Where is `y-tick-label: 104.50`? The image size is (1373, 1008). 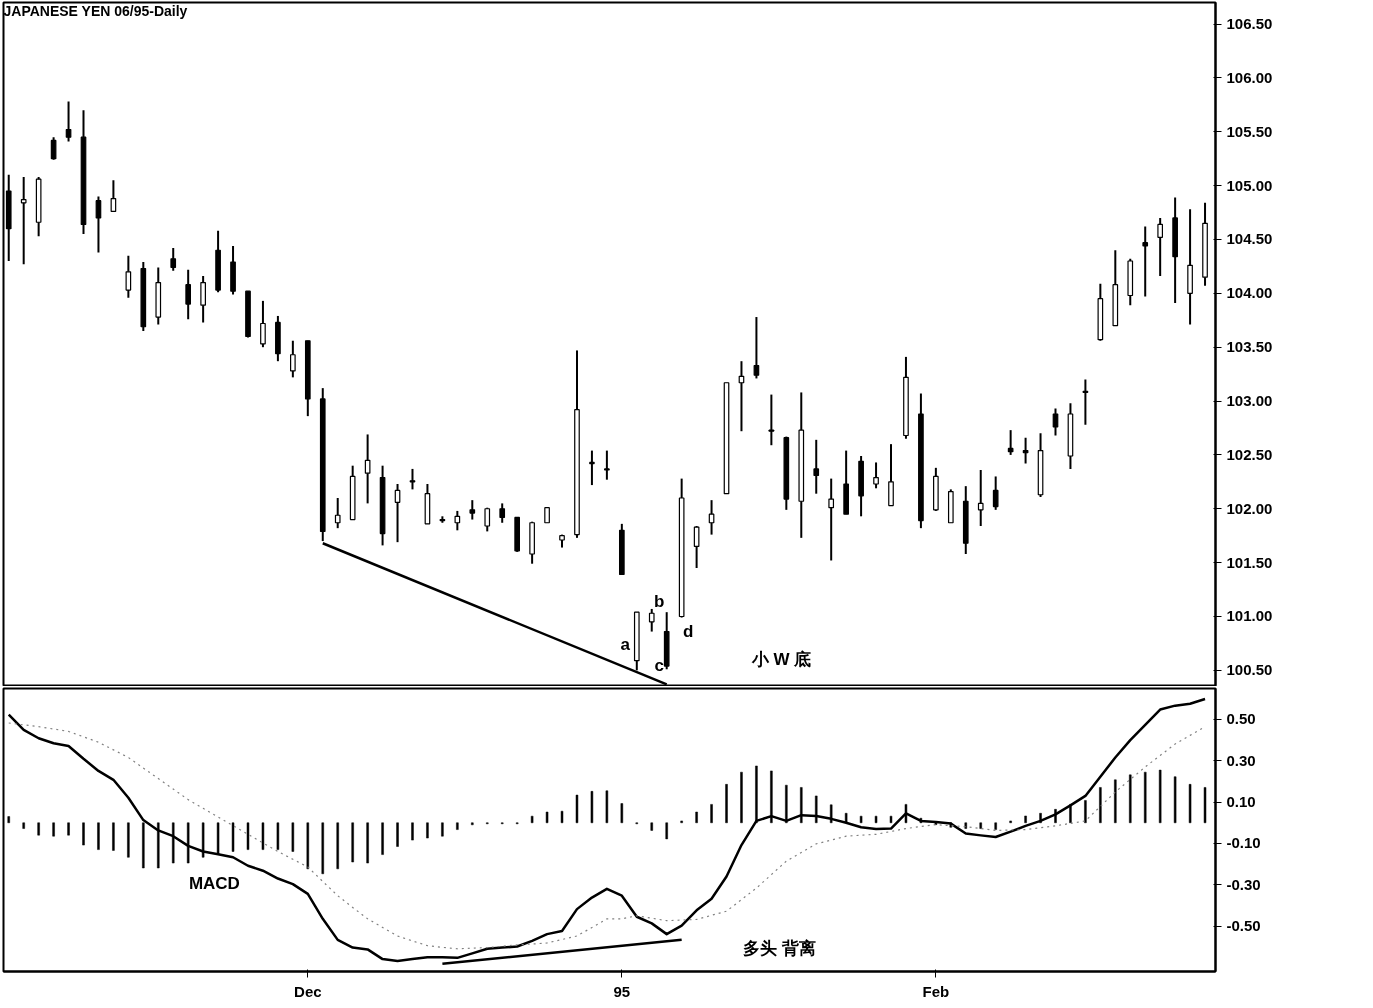
y-tick-label: 104.50 is located at coordinates (1249, 239).